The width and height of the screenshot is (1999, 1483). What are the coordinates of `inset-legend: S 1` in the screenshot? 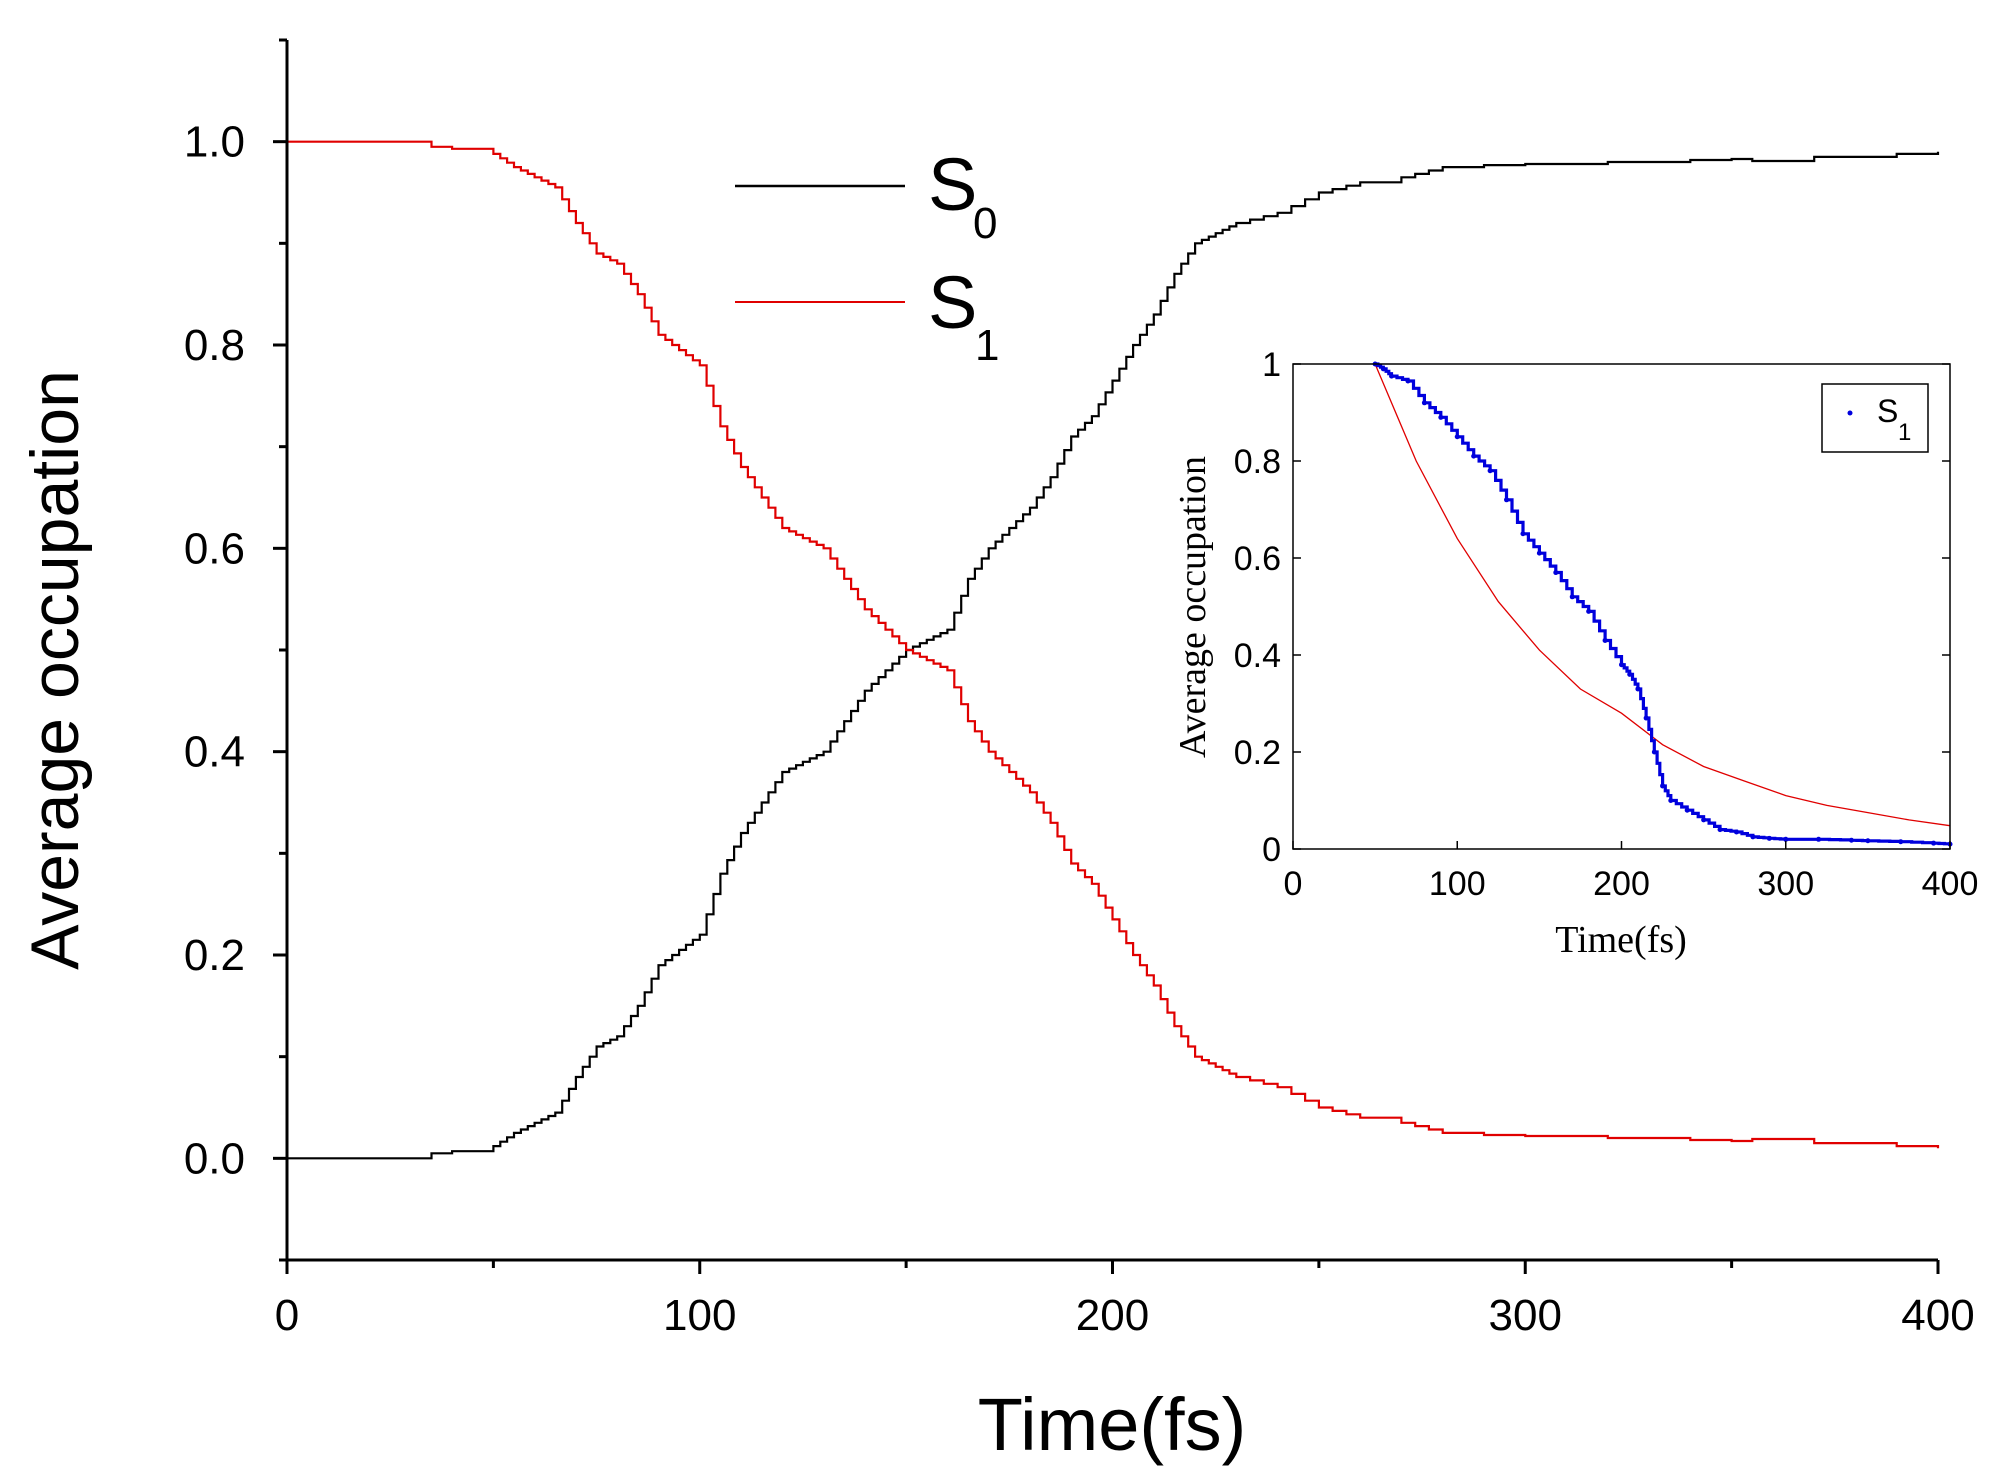 It's located at (1875, 418).